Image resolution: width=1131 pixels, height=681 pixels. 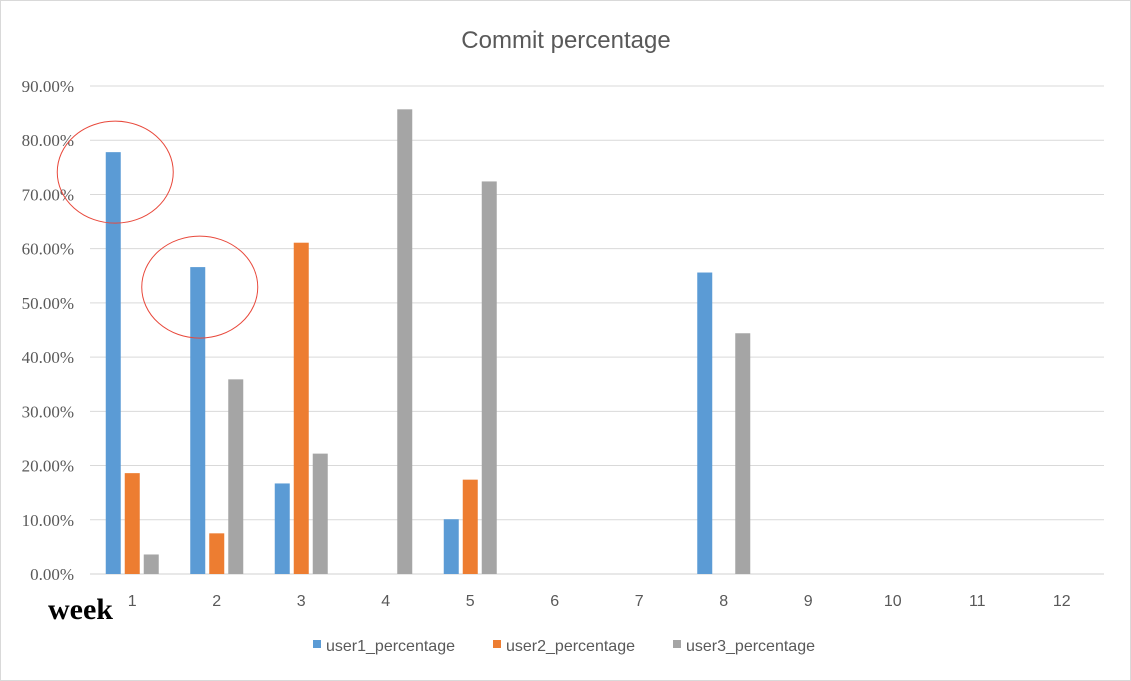 What do you see at coordinates (301, 601) in the screenshot?
I see `x-tick-label: 3` at bounding box center [301, 601].